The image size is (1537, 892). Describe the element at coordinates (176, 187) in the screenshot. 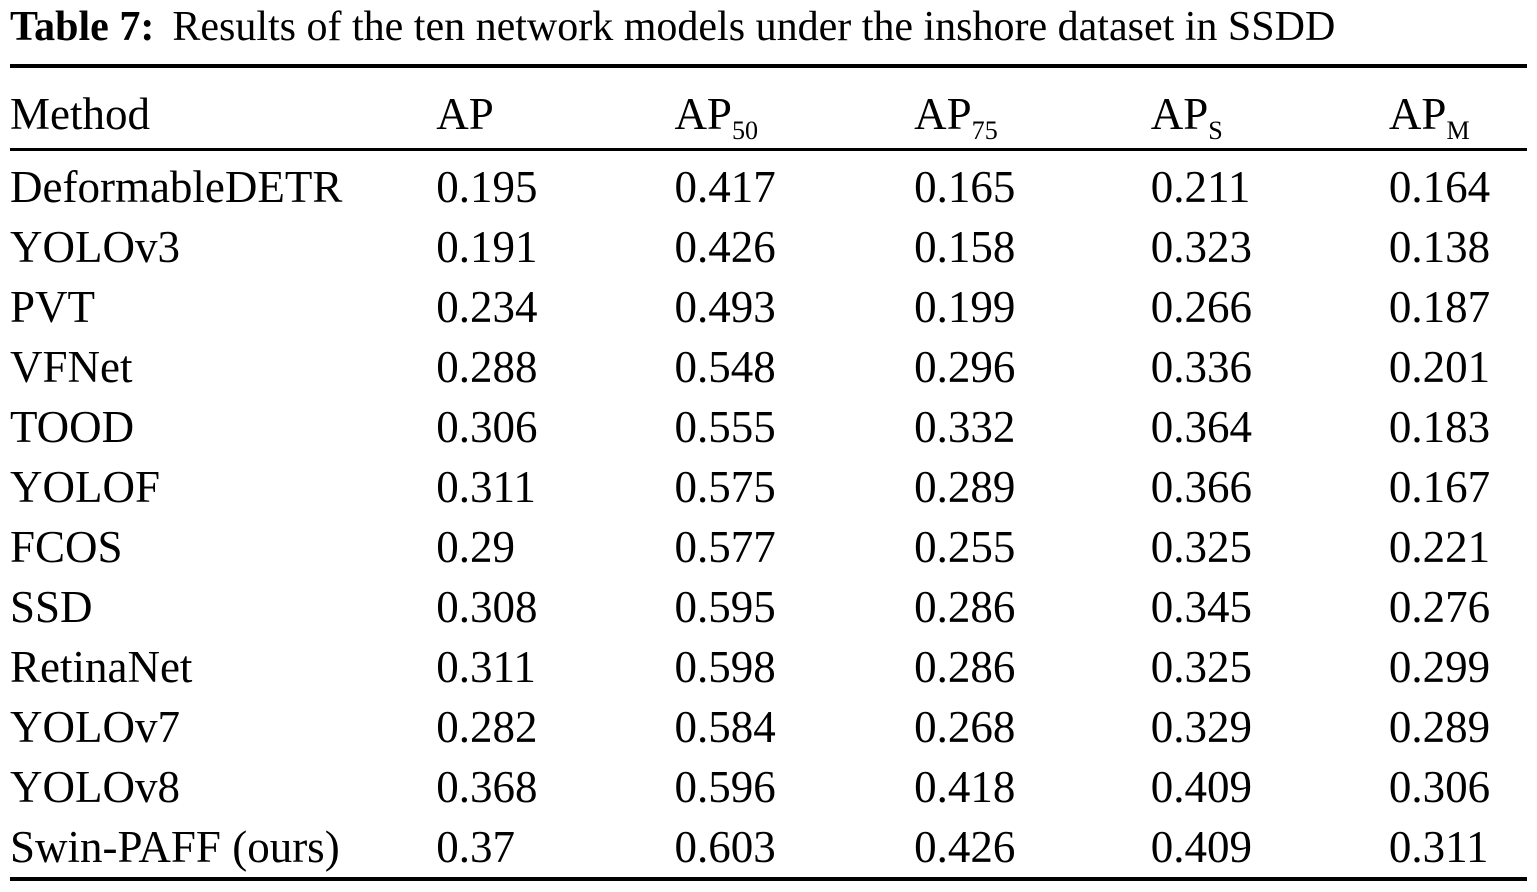

I see `method-cell: DeformableDETR` at that location.